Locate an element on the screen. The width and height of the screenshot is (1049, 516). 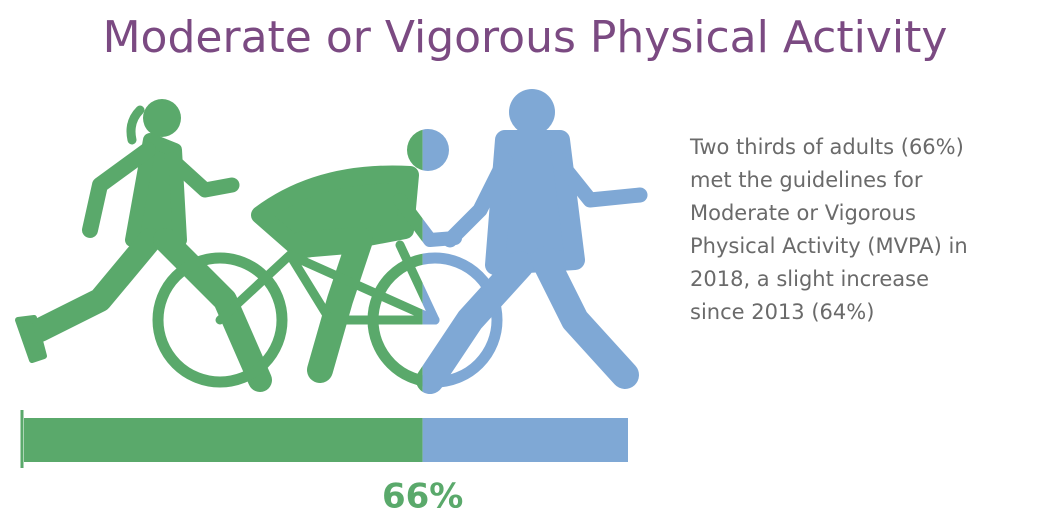
description-line: since 2013 (64%) is located at coordinates (782, 312).